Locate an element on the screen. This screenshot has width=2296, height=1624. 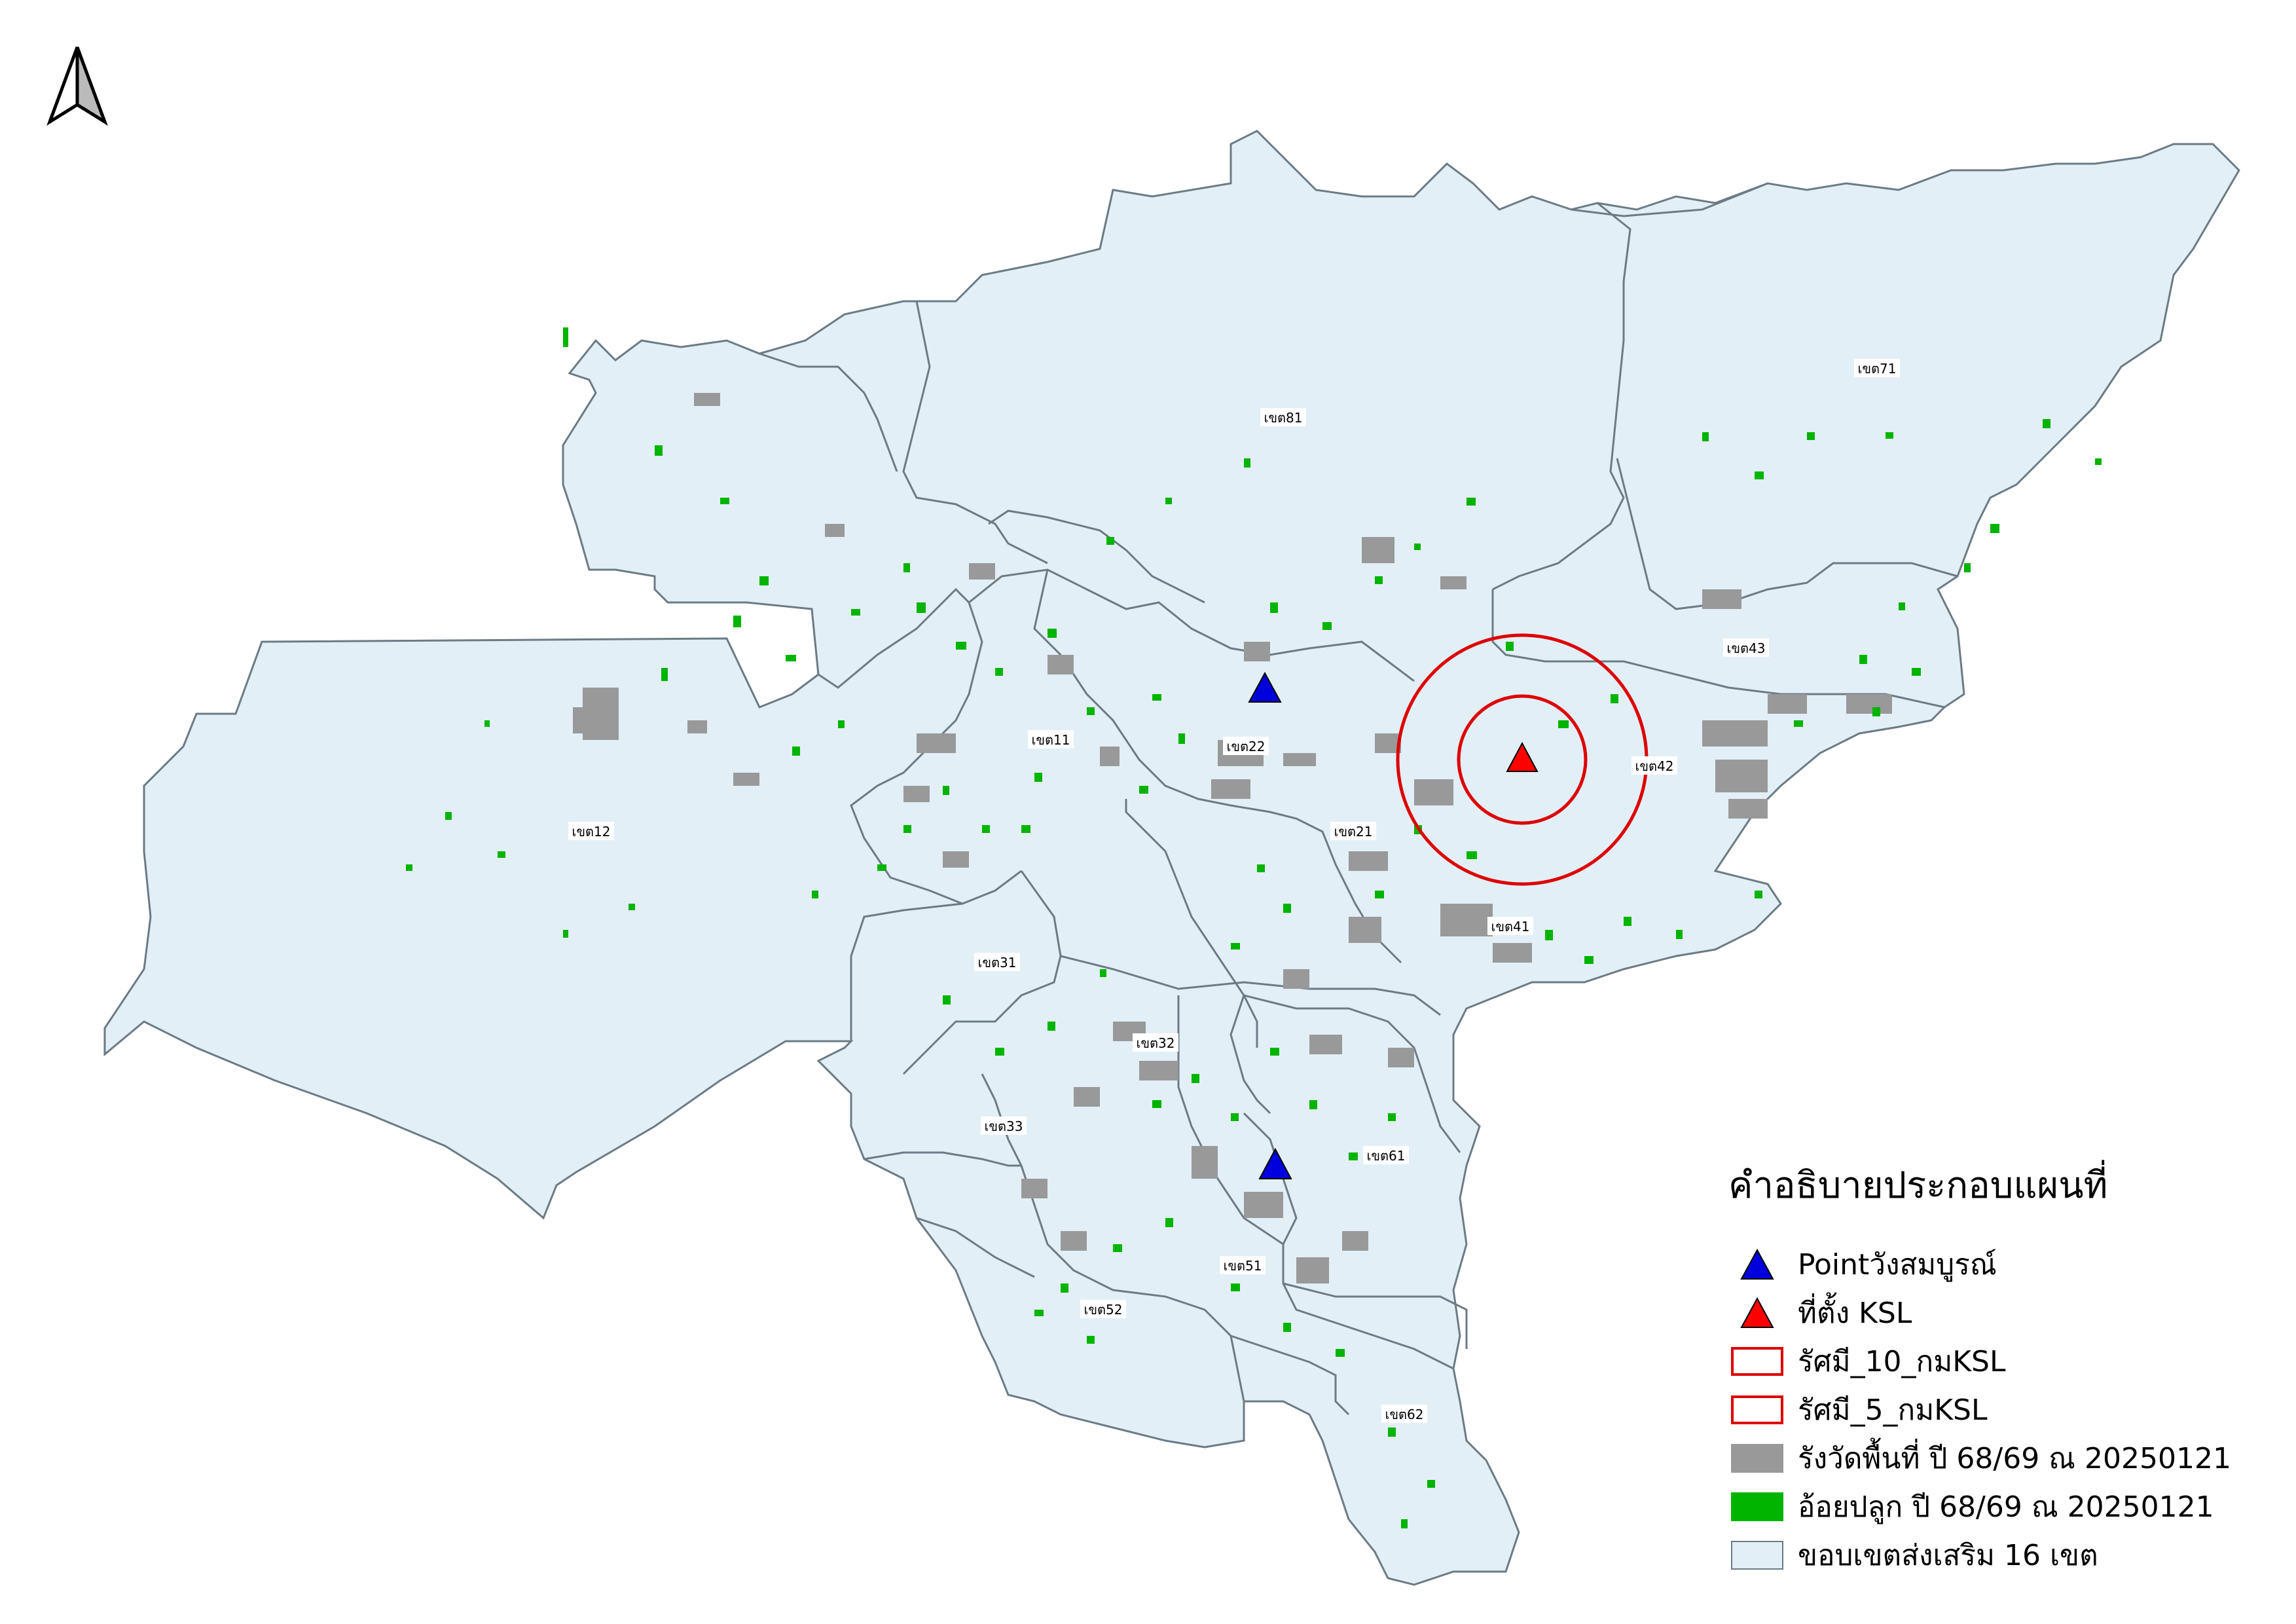
svg-text: เขต51 is located at coordinates (1243, 1266).